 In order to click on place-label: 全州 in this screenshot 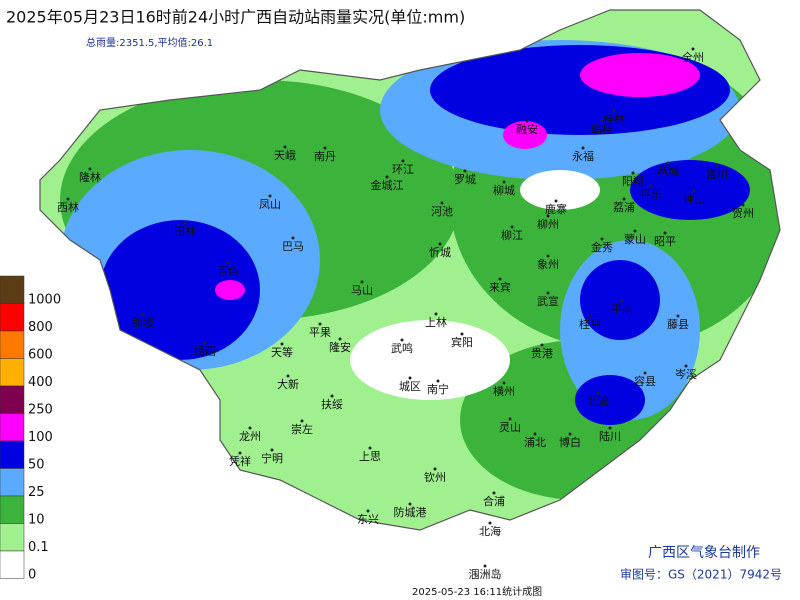, I will do `click(693, 57)`.